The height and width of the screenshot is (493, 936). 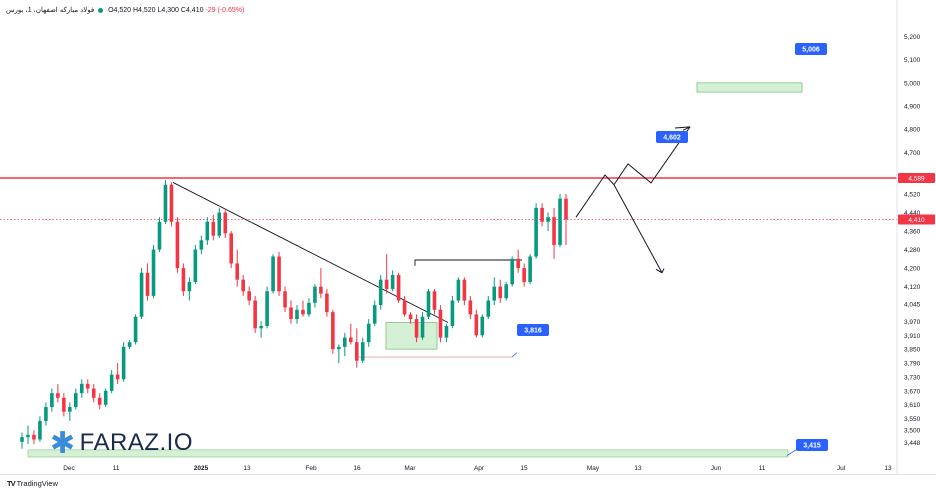 I want to click on bottom-zone, so click(x=408, y=453).